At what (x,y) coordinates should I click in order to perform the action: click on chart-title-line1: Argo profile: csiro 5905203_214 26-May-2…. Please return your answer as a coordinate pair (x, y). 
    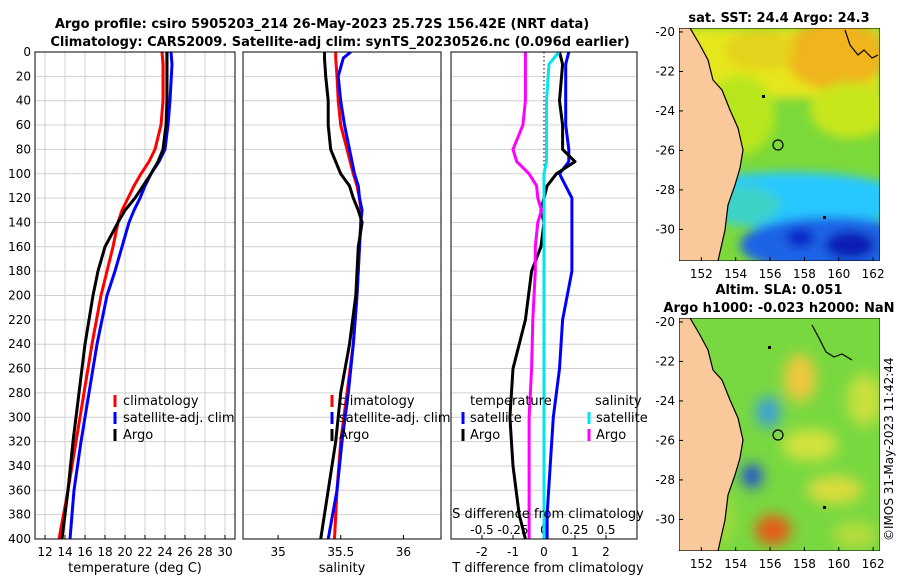
    Looking at the image, I should click on (322, 24).